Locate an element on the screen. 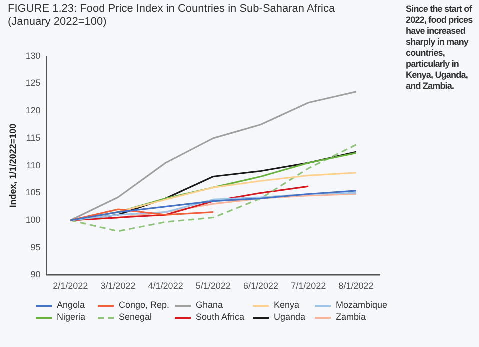 The height and width of the screenshot is (347, 479). chart-title: FIGURE 1.23: Food Price Index in Countries in Sub-Saharan Africa is located at coordinates (172, 9).